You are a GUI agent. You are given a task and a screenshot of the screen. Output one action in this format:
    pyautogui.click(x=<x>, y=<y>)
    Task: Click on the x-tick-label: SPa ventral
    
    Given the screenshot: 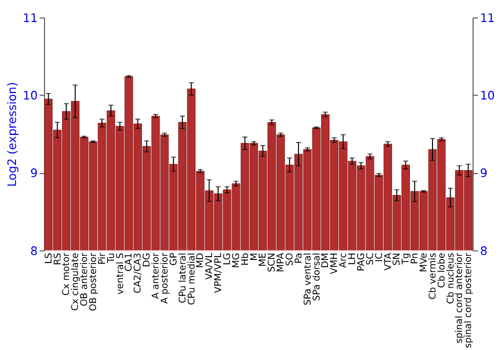 What is the action you would take?
    pyautogui.click(x=308, y=279)
    